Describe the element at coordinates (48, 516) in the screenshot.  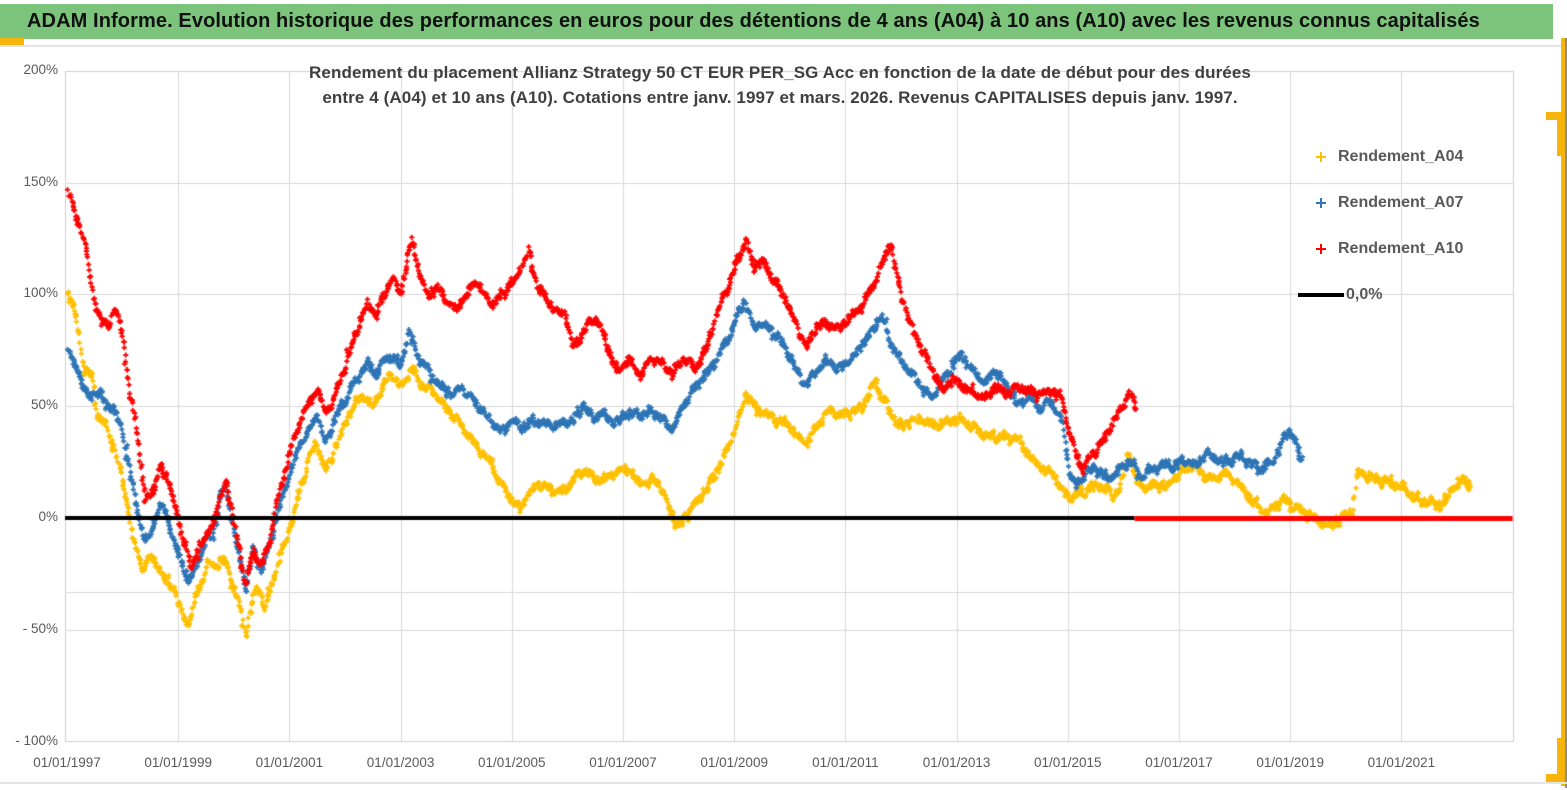
I see `y-tick-label: 0%` at that location.